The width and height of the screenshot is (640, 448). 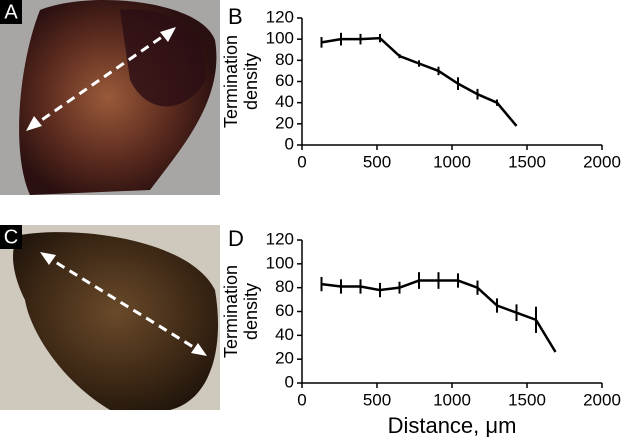 What do you see at coordinates (235, 16) in the screenshot?
I see `panel-label: B` at bounding box center [235, 16].